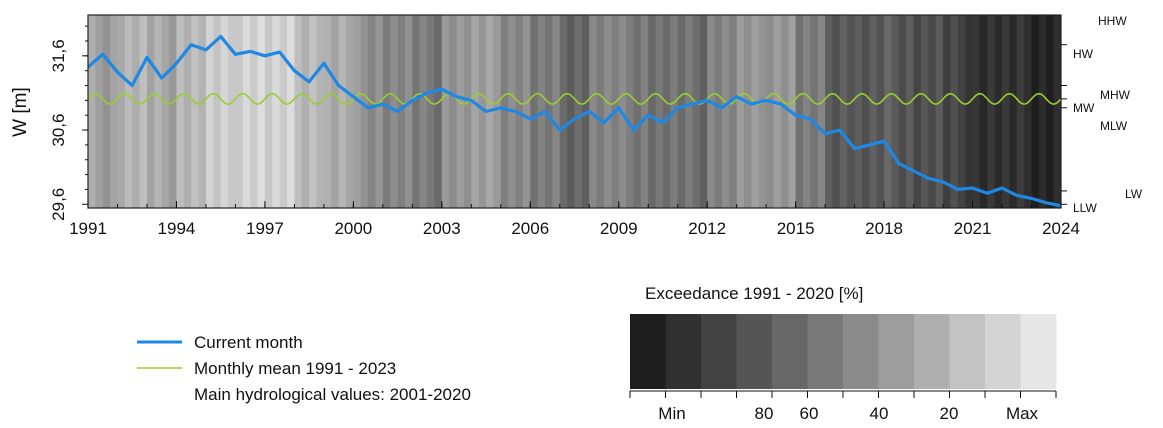 Image resolution: width=1163 pixels, height=428 pixels. I want to click on legend-label-current: Current month, so click(248, 342).